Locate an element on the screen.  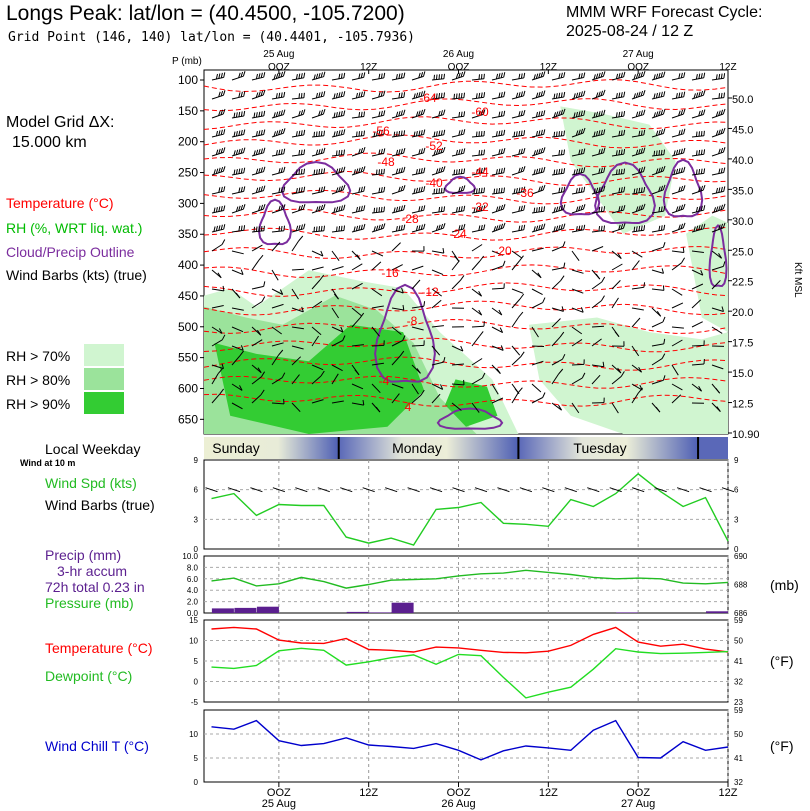
temperature-label: -36 is located at coordinates (525, 193).